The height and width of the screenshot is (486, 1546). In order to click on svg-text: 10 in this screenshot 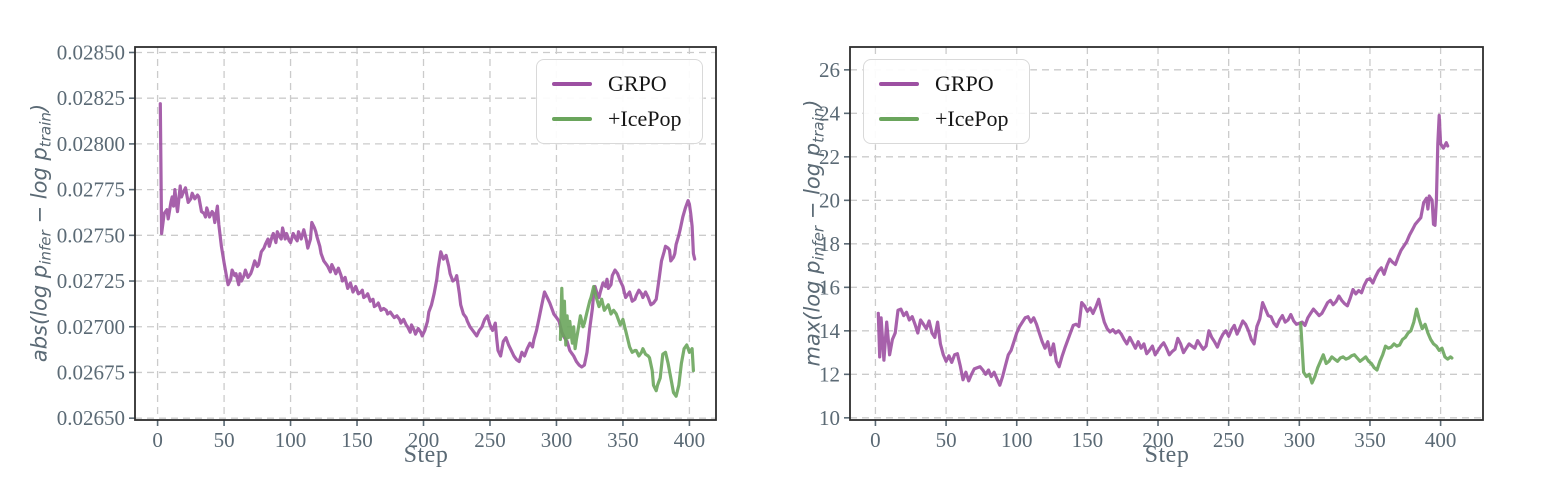, I will do `click(829, 418)`.